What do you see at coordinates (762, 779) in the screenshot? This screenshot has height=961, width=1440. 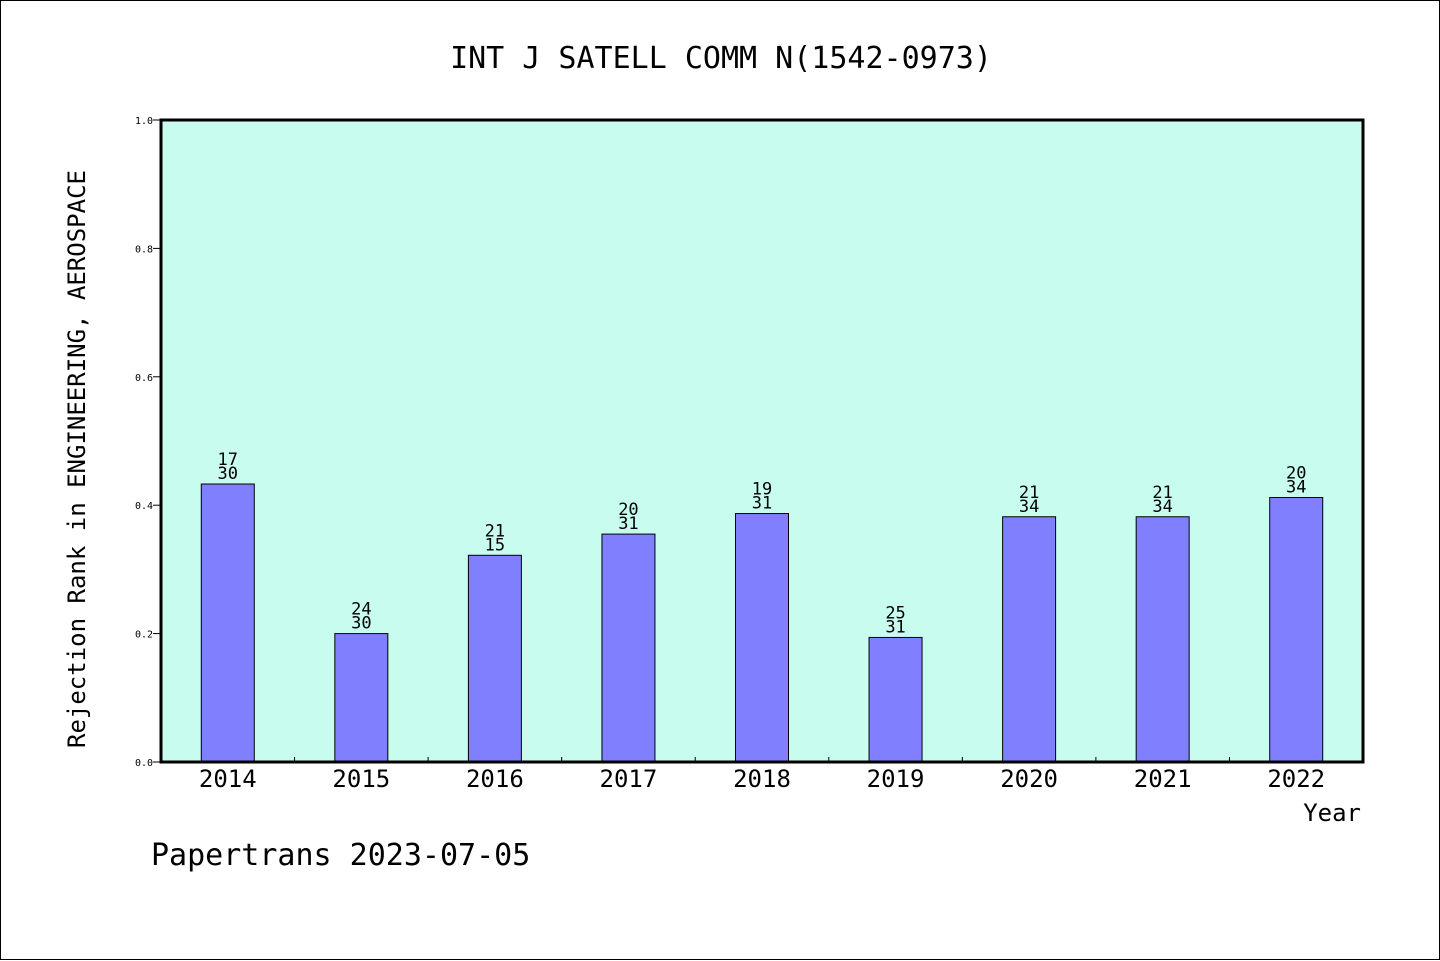 I see `x-tick-label: 2018` at bounding box center [762, 779].